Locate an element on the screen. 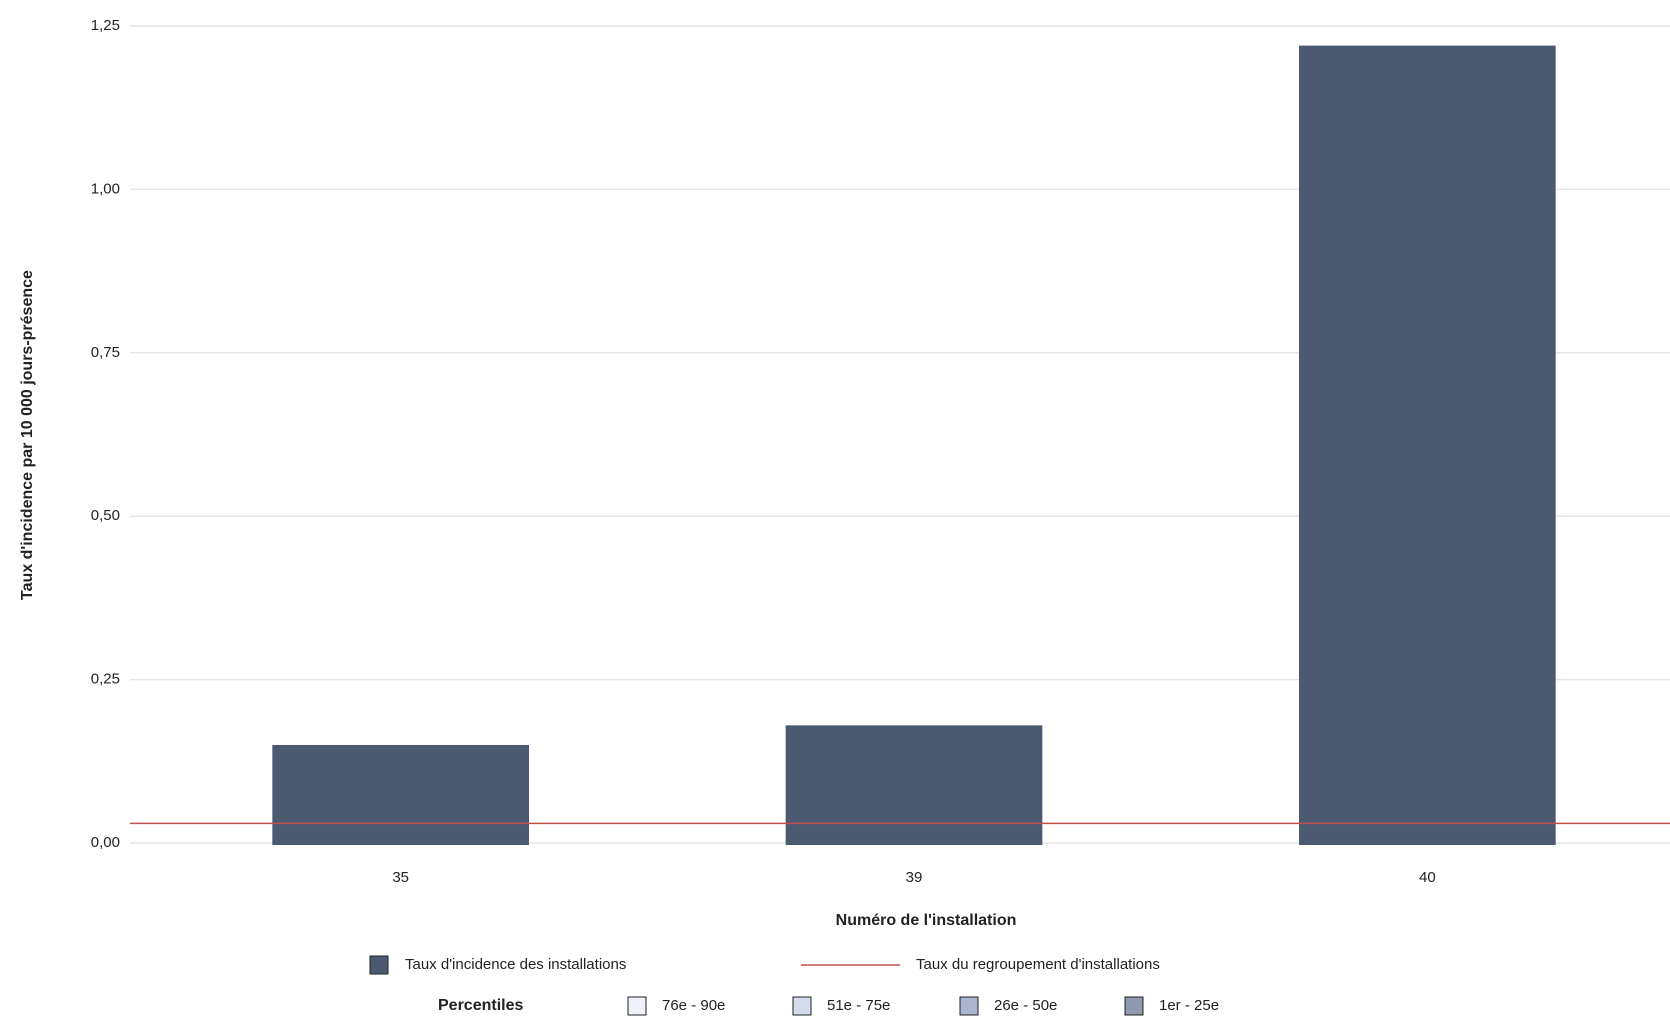 The width and height of the screenshot is (1670, 1018). legend-label: Taux du regroupement d'installations is located at coordinates (1038, 964).